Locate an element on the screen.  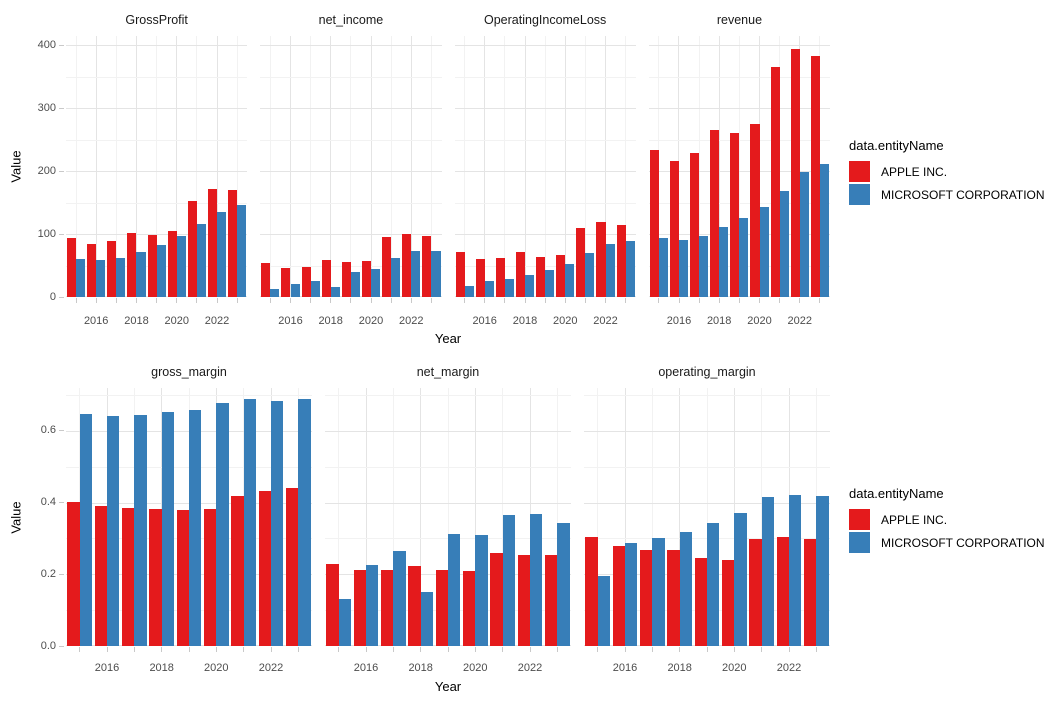
bar-net_income-2017-microsoft is located at coordinates (315, 288).